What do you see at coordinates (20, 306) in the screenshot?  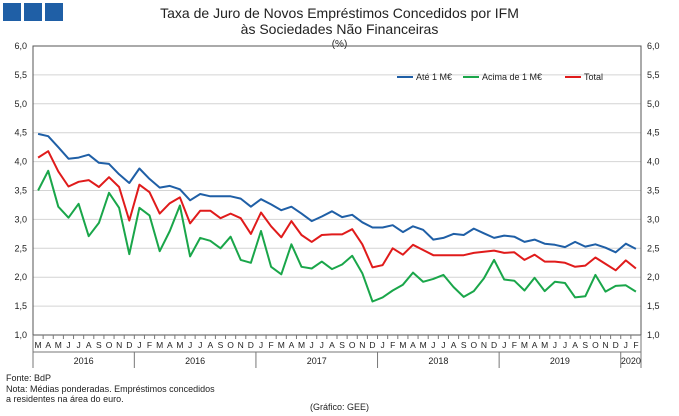 I see `y-tick-label-left: 1,5` at bounding box center [20, 306].